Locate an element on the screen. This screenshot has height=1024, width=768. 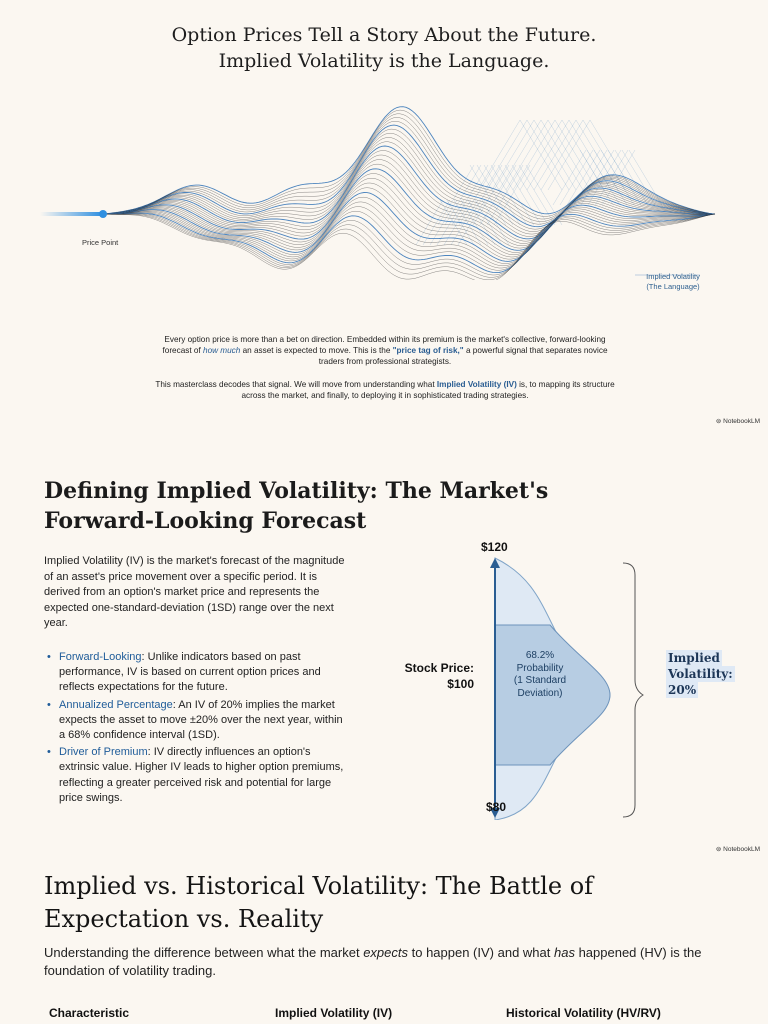
para2-bold: Implied Volatility (IV) is located at coordinates (476, 384).